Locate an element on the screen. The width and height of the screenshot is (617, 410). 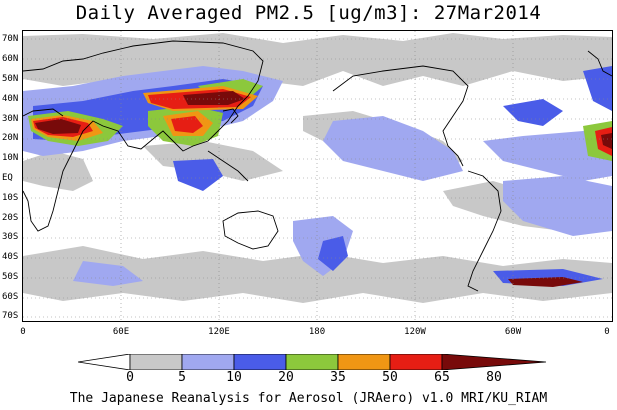
lat-label: 50S is located at coordinates (10, 277).